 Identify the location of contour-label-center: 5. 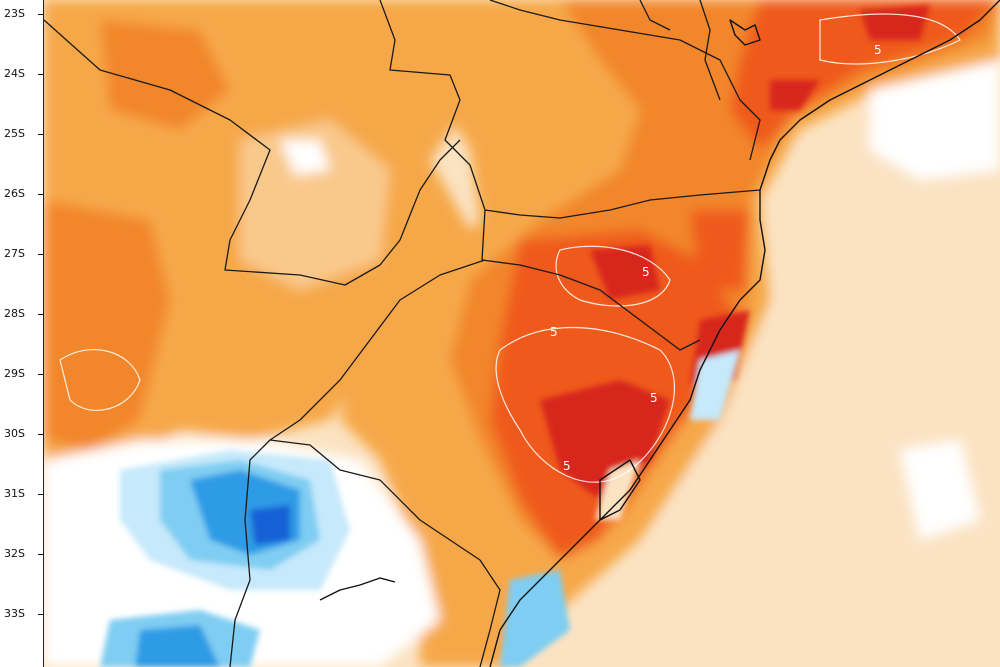
(554, 332).